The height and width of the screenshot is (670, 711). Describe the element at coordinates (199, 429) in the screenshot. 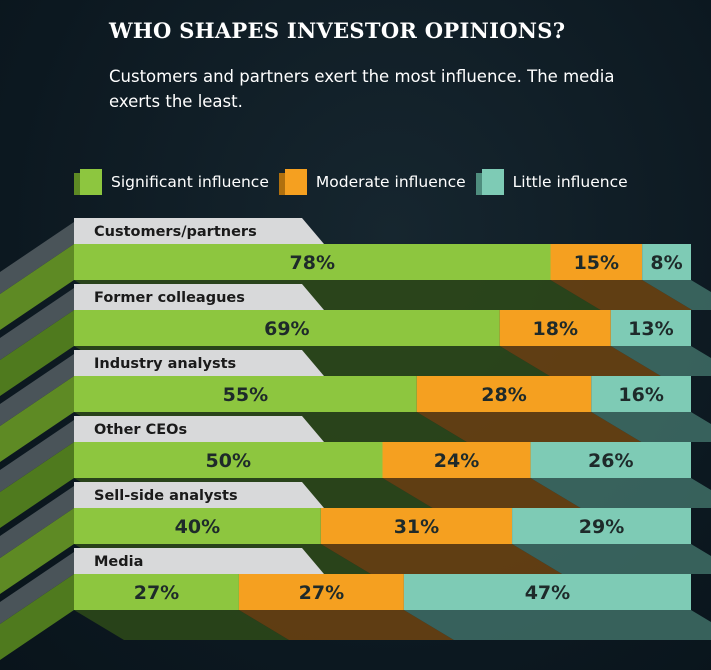

I see `category-tab-other-ceos` at that location.